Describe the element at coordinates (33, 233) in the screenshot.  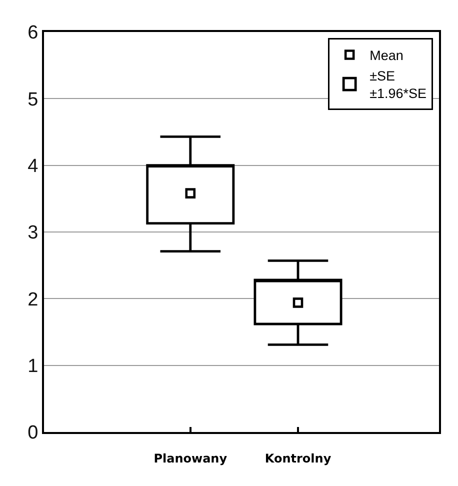
I see `y-tick-label: 3` at that location.